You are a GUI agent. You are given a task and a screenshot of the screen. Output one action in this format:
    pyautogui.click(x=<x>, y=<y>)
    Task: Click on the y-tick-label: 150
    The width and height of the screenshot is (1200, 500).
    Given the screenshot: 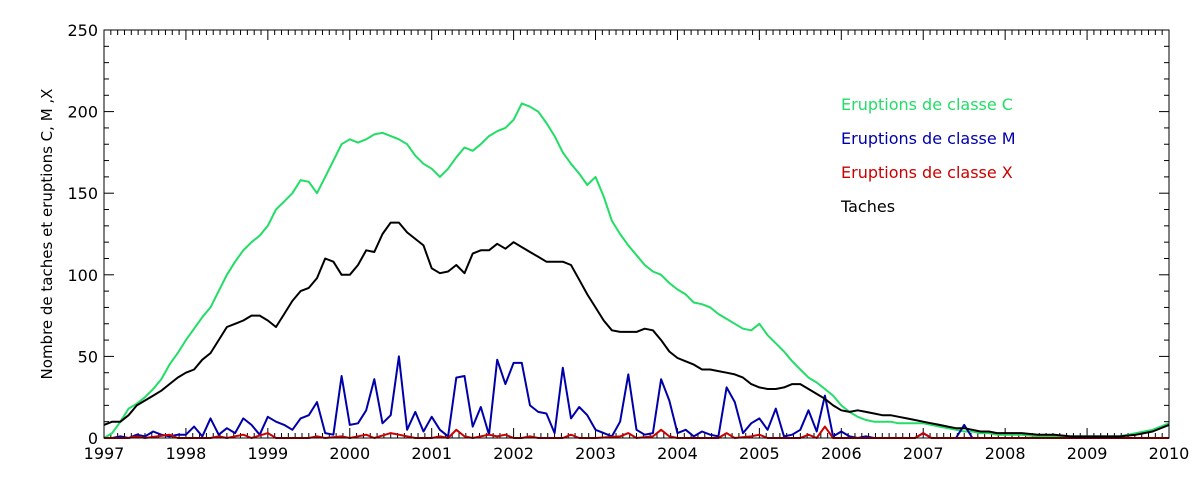 What is the action you would take?
    pyautogui.click(x=82, y=193)
    